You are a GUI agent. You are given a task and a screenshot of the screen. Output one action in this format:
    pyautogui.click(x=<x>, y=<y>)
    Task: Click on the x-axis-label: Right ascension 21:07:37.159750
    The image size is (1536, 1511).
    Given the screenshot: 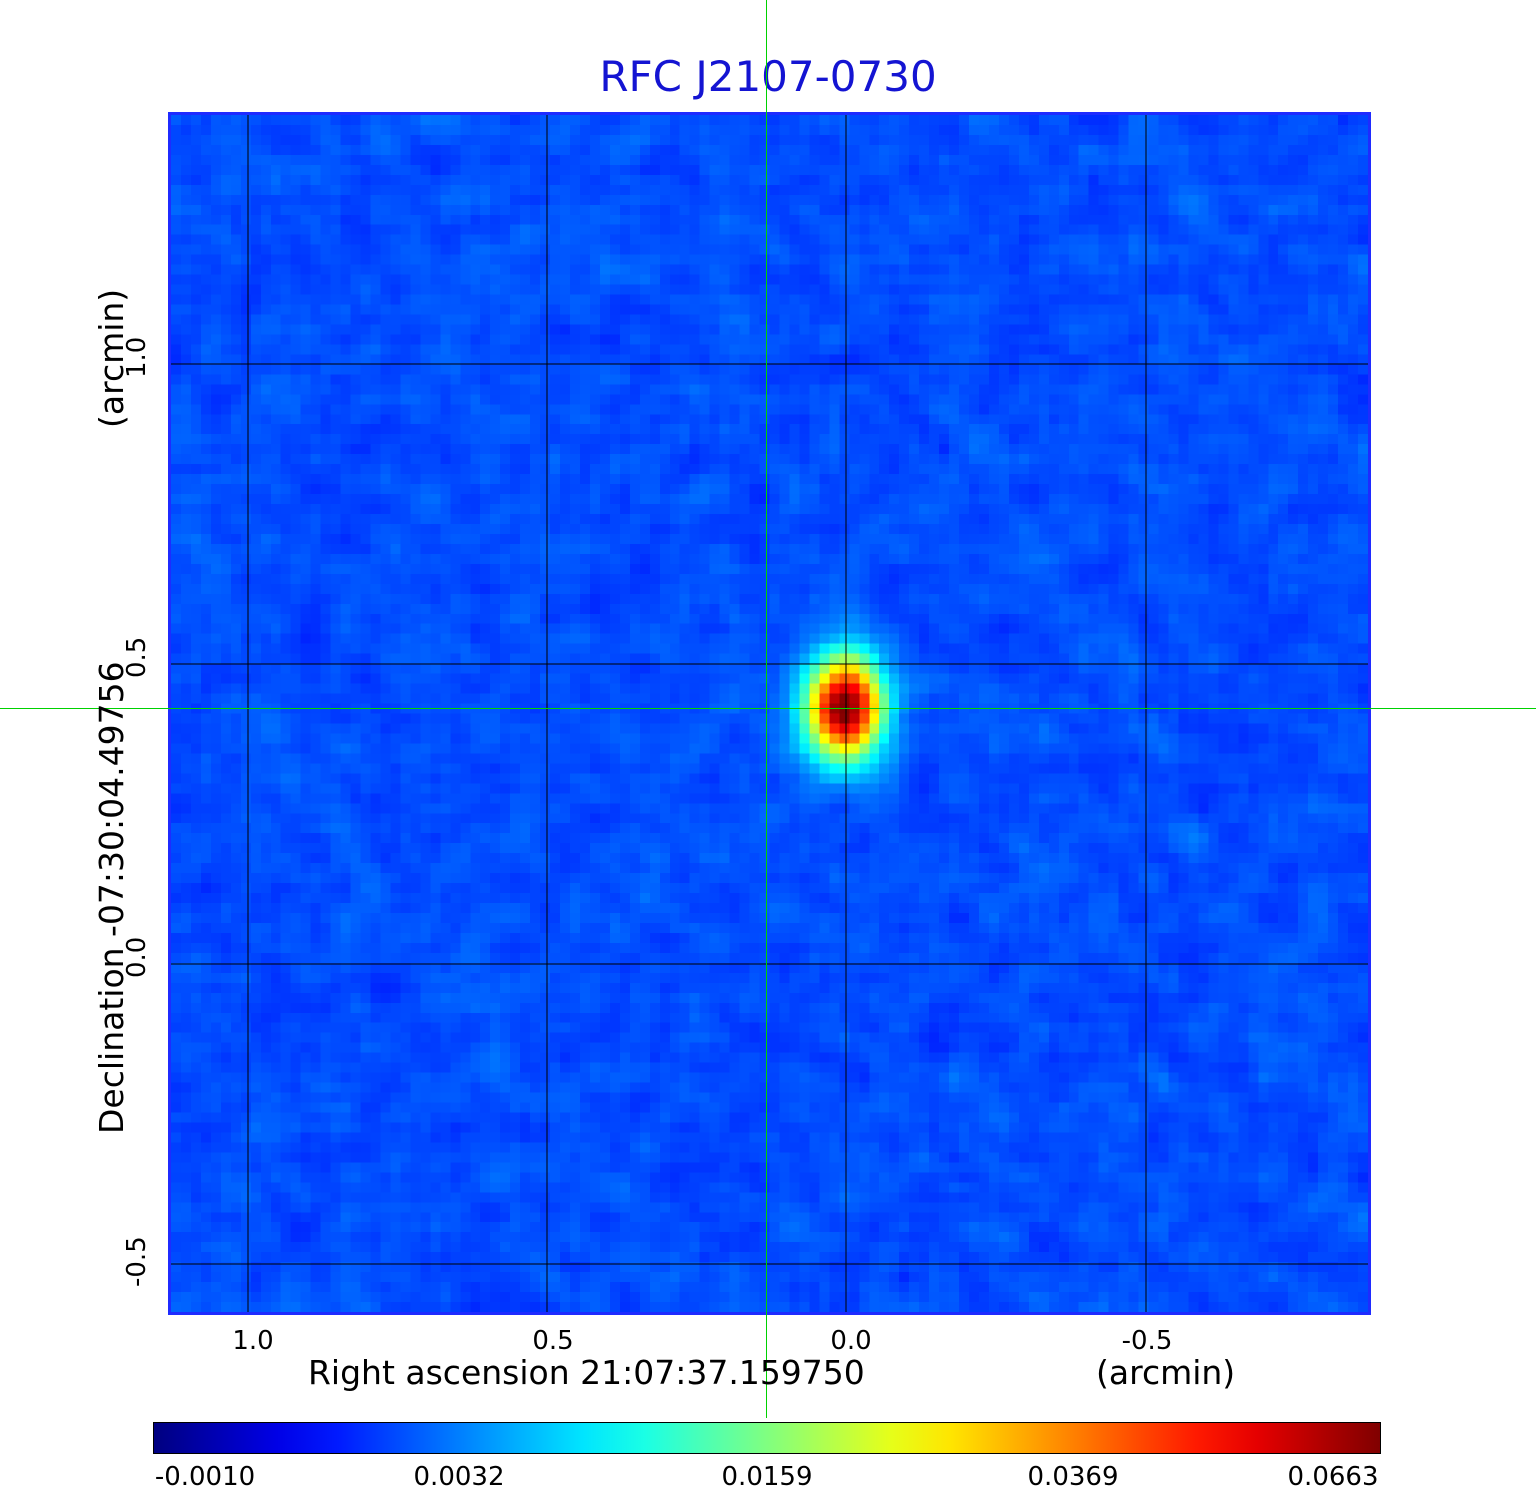 What is the action you would take?
    pyautogui.click(x=586, y=1372)
    